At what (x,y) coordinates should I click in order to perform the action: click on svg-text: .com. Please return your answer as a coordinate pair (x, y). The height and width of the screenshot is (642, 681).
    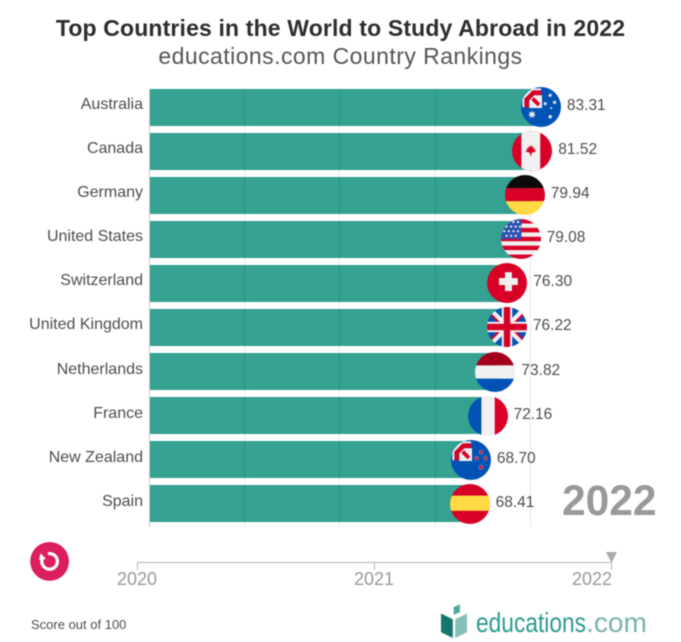
    Looking at the image, I should click on (616, 622).